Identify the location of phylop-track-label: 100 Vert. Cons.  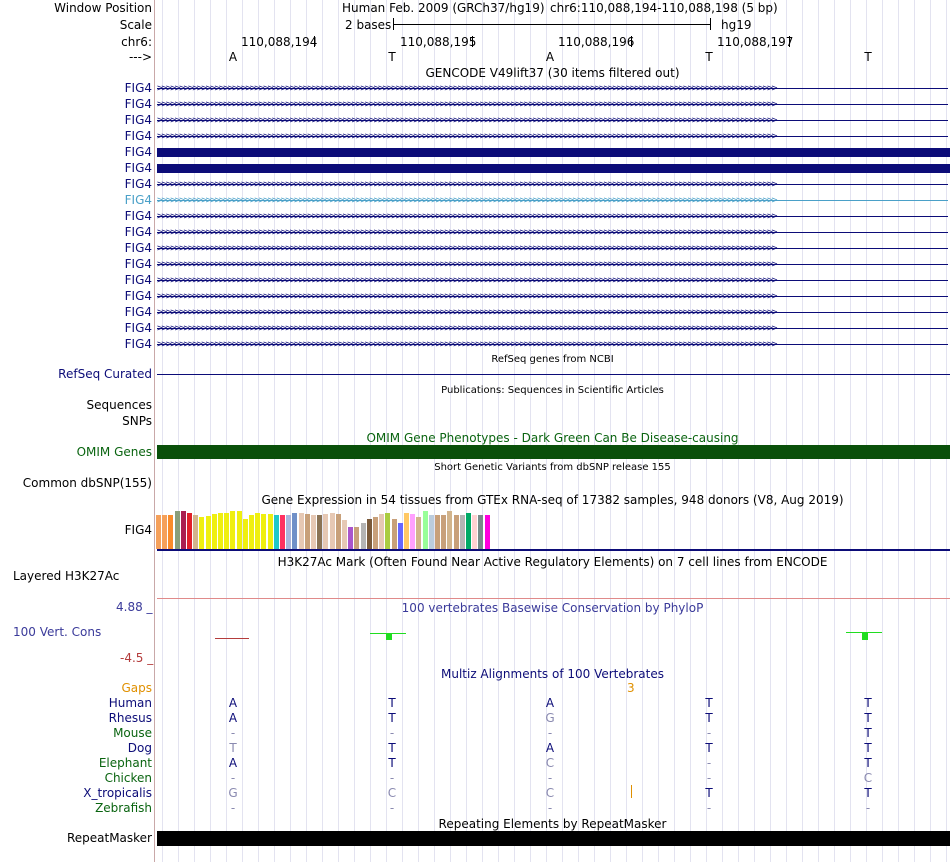
(57, 632).